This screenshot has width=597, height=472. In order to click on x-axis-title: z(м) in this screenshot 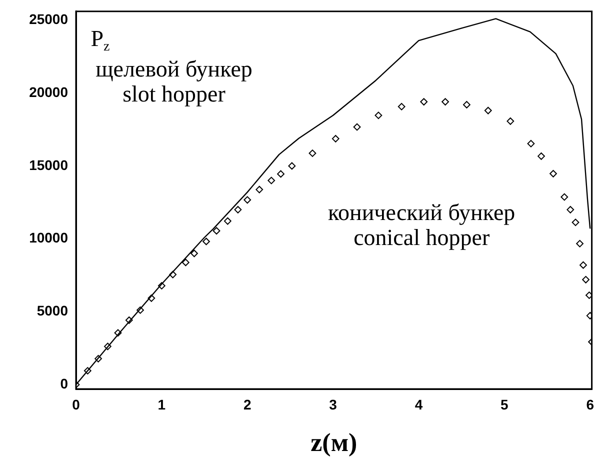, I will do `click(334, 443)`.